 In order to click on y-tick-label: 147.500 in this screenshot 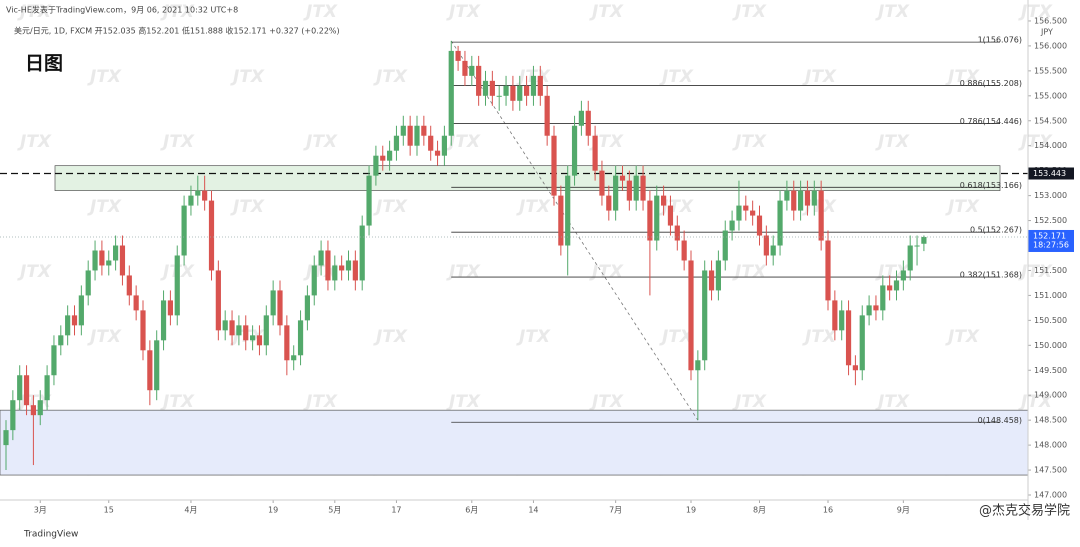, I will do `click(1050, 470)`.